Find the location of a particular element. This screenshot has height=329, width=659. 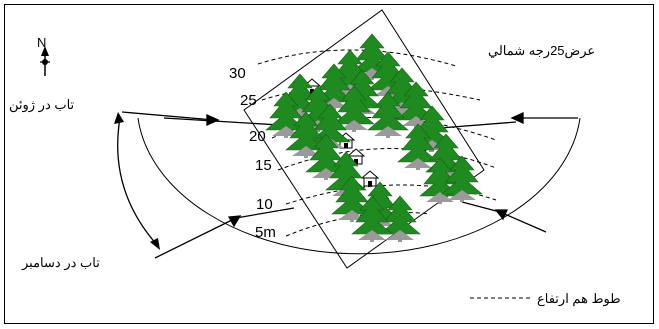

season-angle-arrow is located at coordinates (137, 181).